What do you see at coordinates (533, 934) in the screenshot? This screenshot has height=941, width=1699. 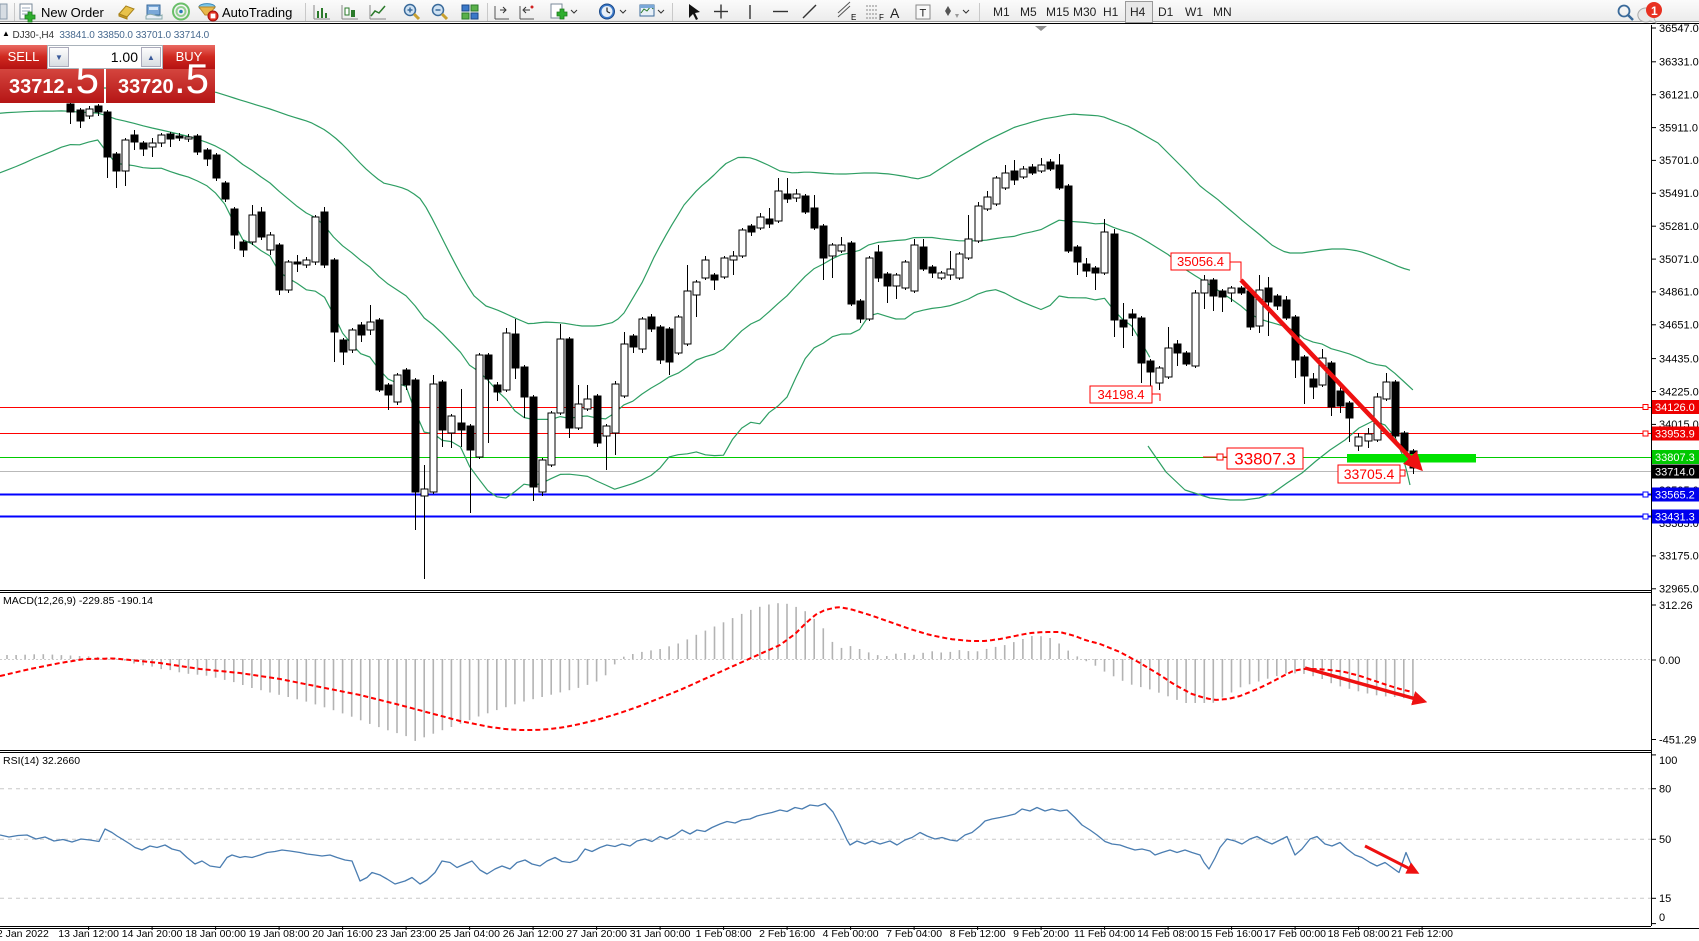 I see `svg-text: 26 Jan 12:00` at bounding box center [533, 934].